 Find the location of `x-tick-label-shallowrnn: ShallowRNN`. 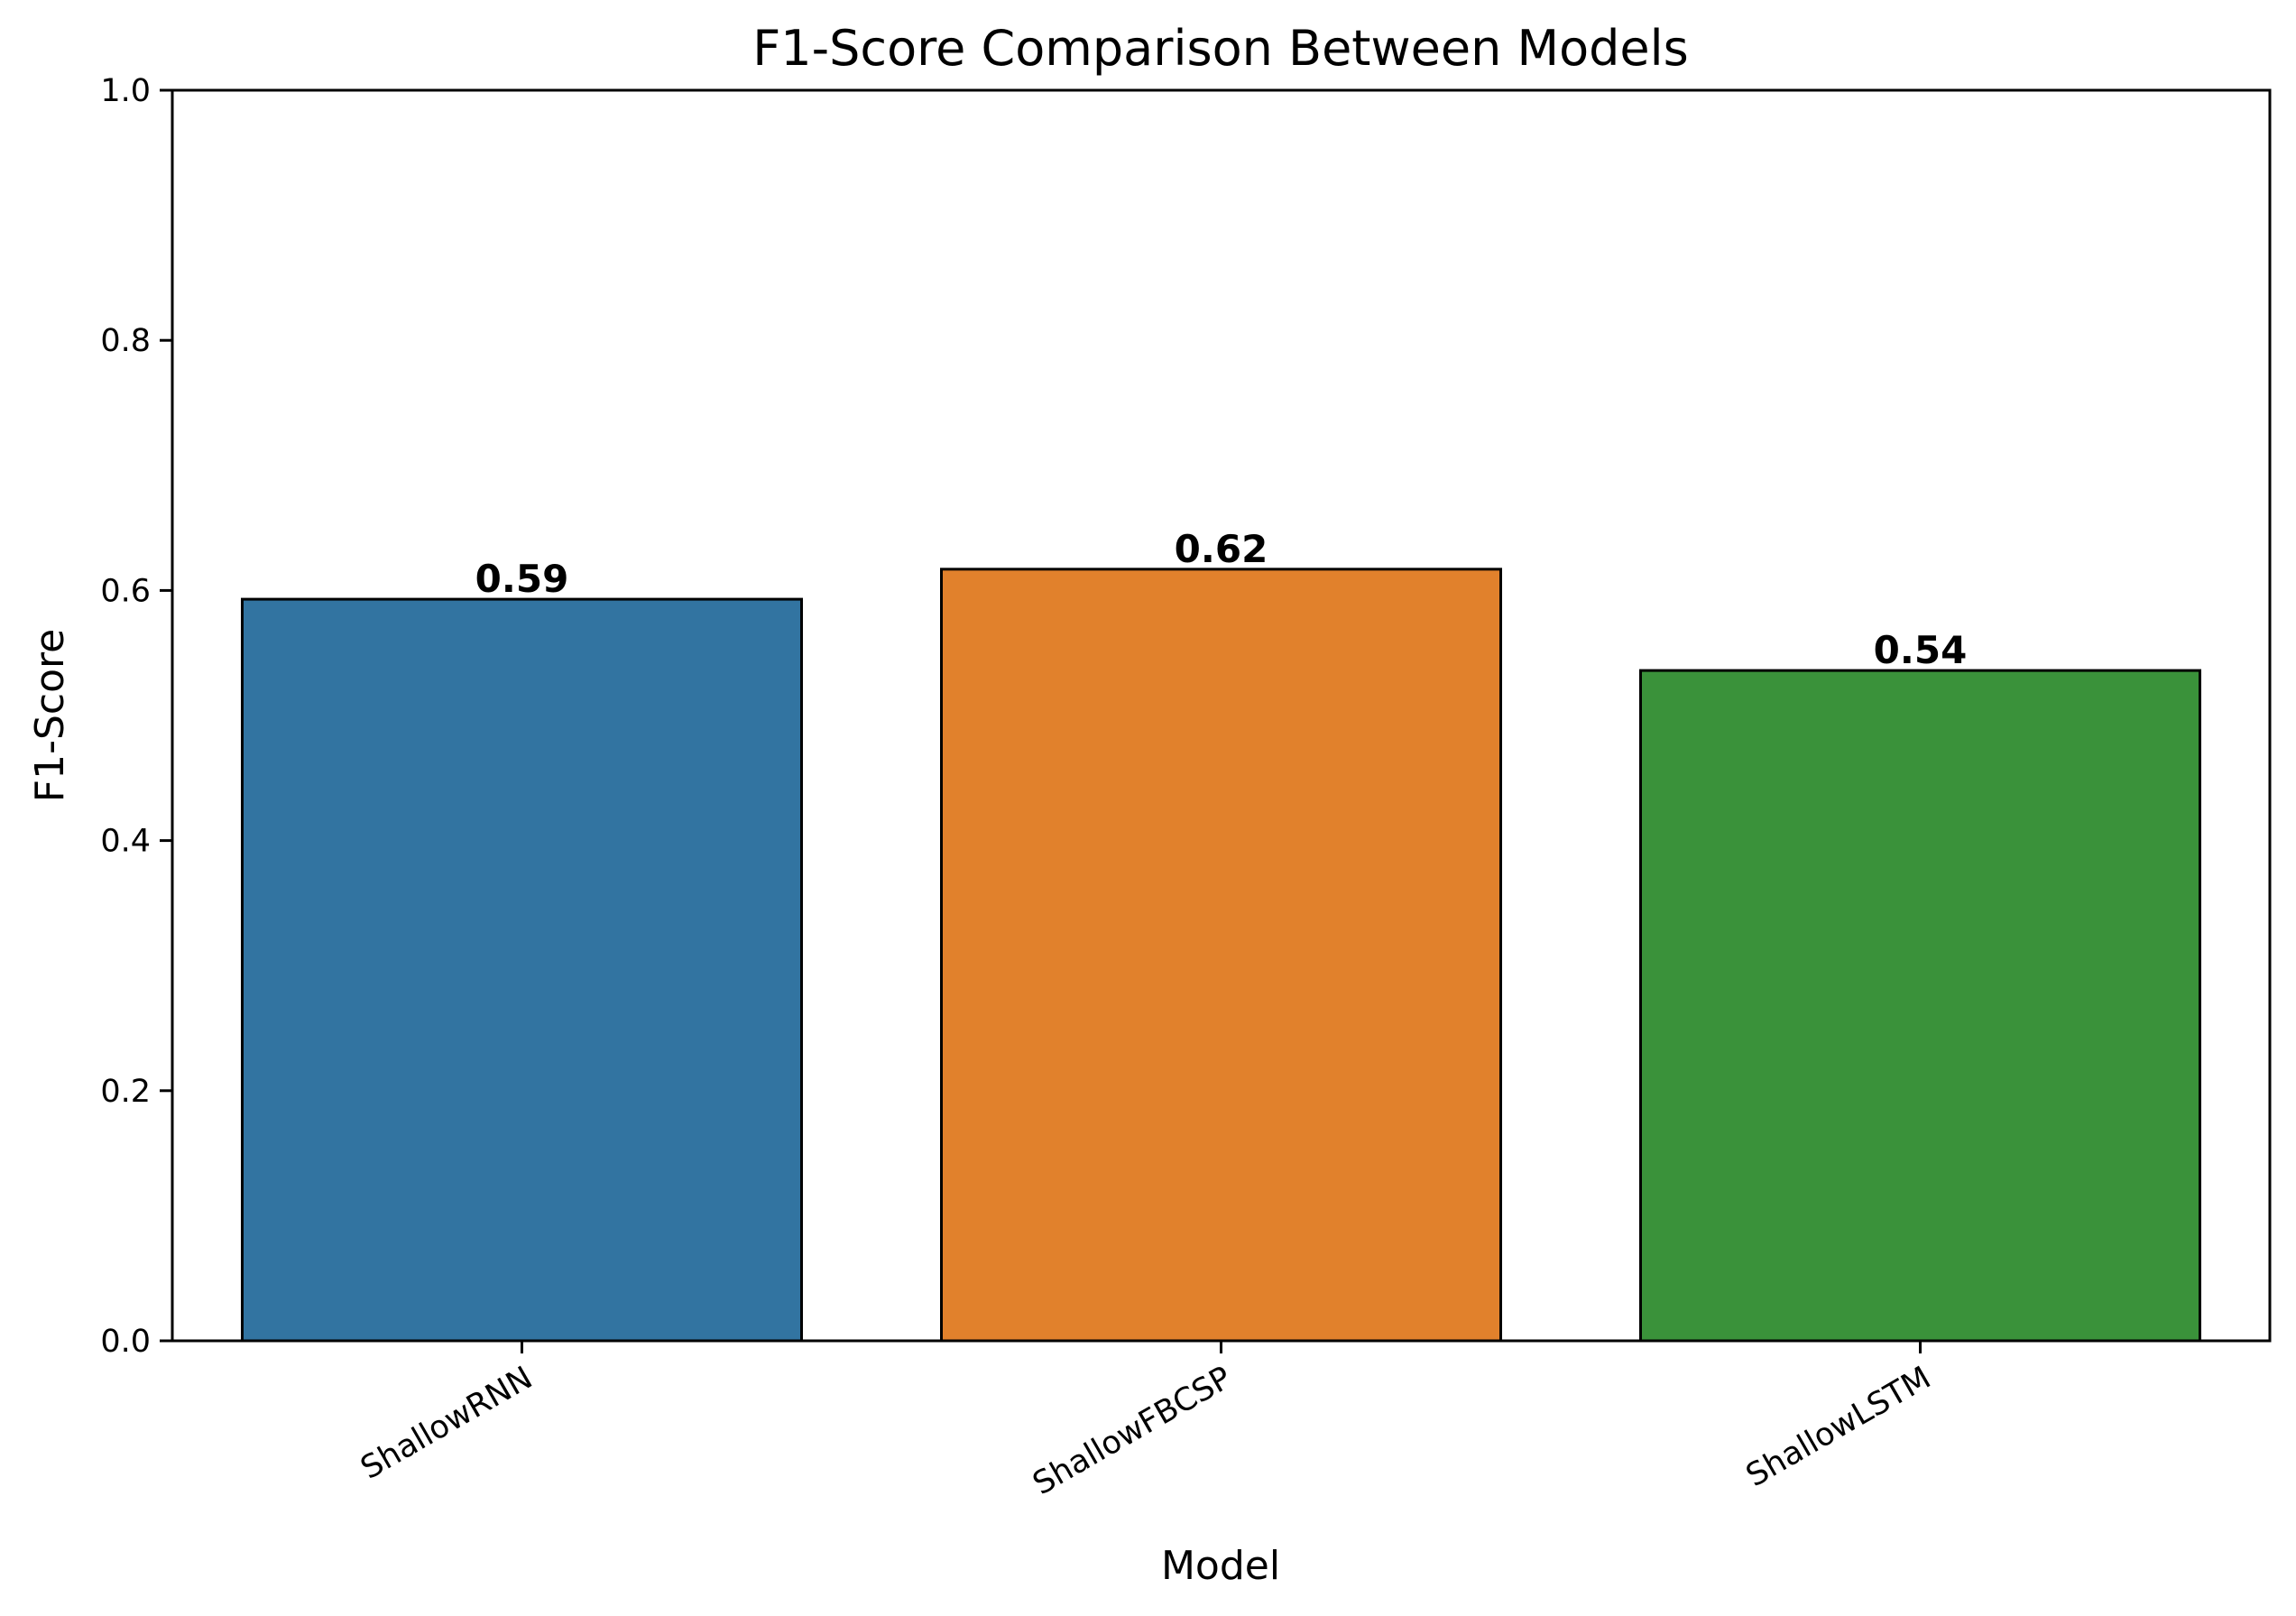

x-tick-label-shallowrnn: ShallowRNN is located at coordinates (447, 1423).